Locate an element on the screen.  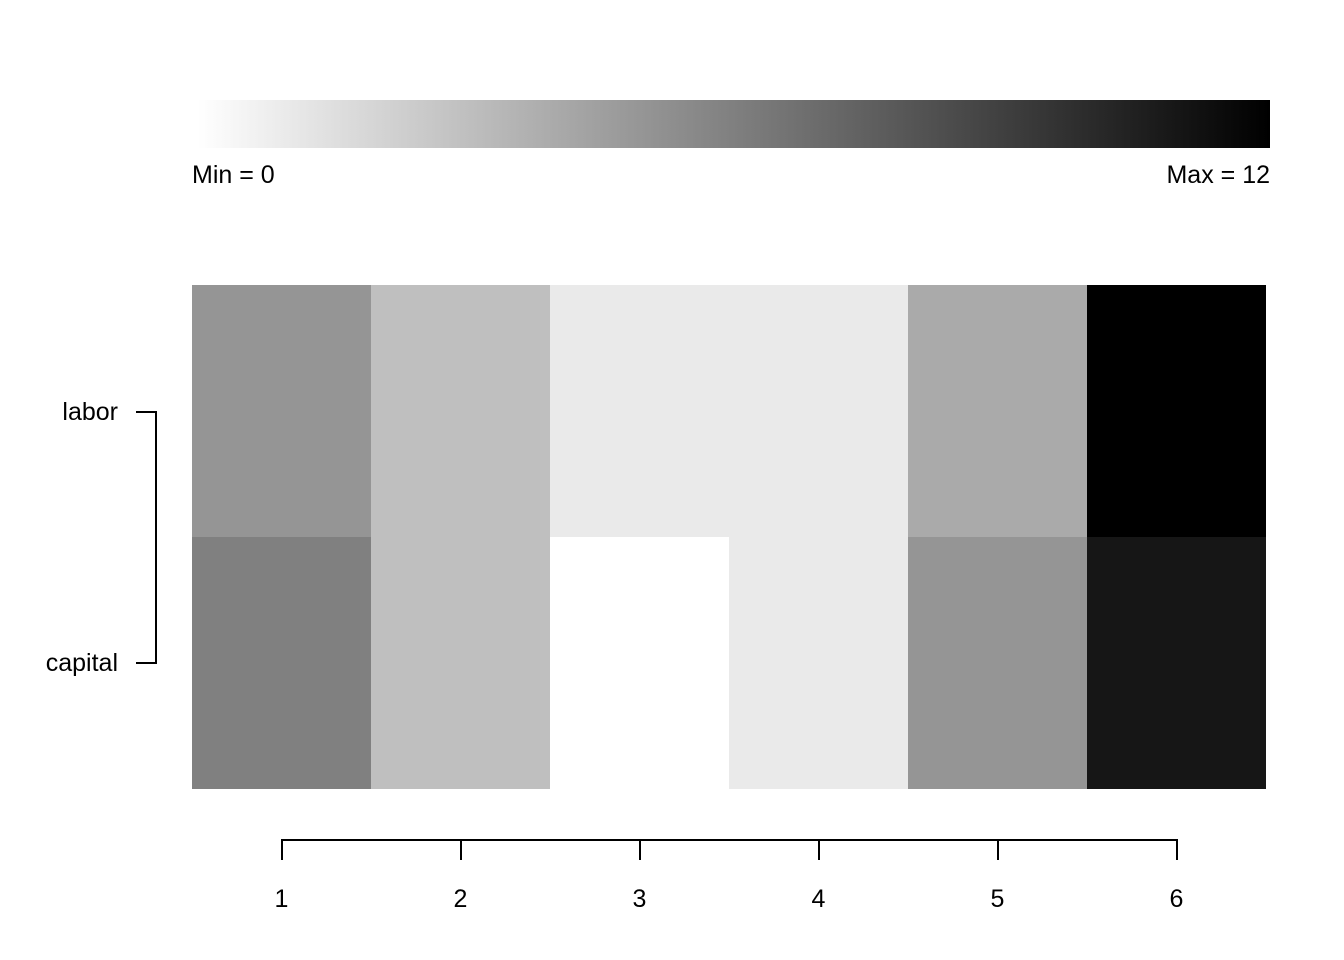
legend-max-label: Max = 12 is located at coordinates (1218, 175).